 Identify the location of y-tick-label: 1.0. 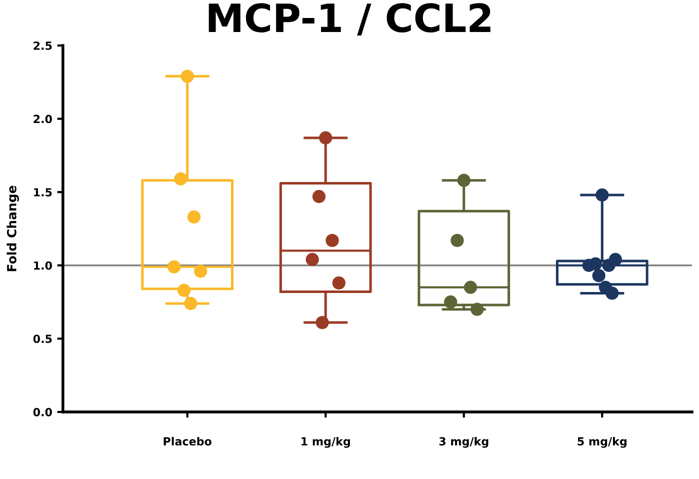
(43, 265).